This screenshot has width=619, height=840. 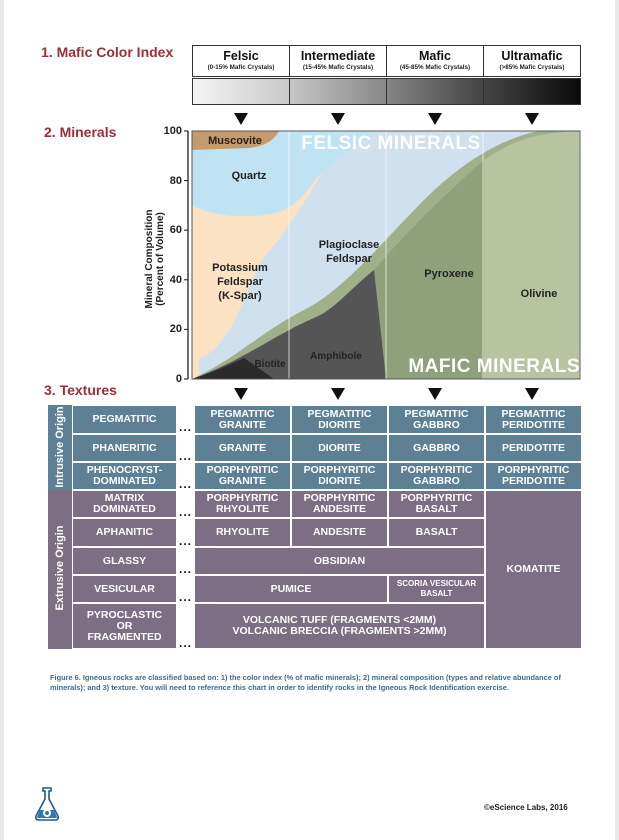 What do you see at coordinates (349, 252) in the screenshot?
I see `plagioclase-label: Plagioclase Feldspar` at bounding box center [349, 252].